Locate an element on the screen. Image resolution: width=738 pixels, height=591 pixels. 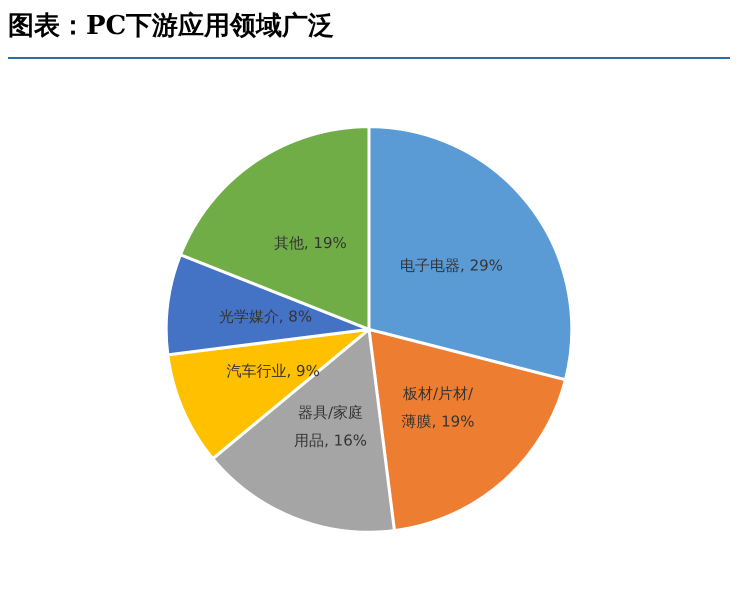
slice-label: 光学媒介, 8% is located at coordinates (265, 316).